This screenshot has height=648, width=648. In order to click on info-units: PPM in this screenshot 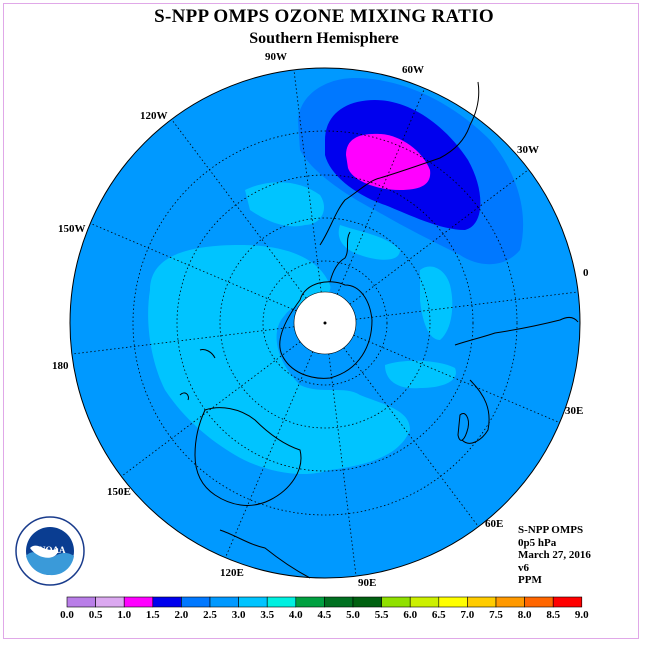, I will do `click(530, 580)`.